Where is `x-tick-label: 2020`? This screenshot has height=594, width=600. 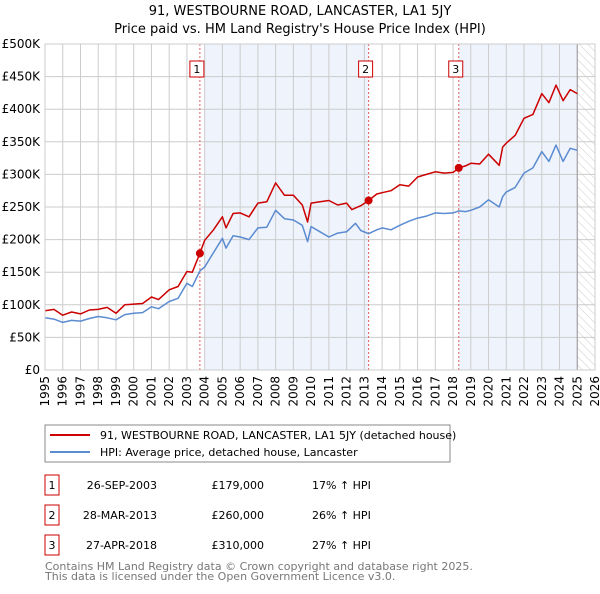 x-tick-label: 2020 is located at coordinates (489, 391).